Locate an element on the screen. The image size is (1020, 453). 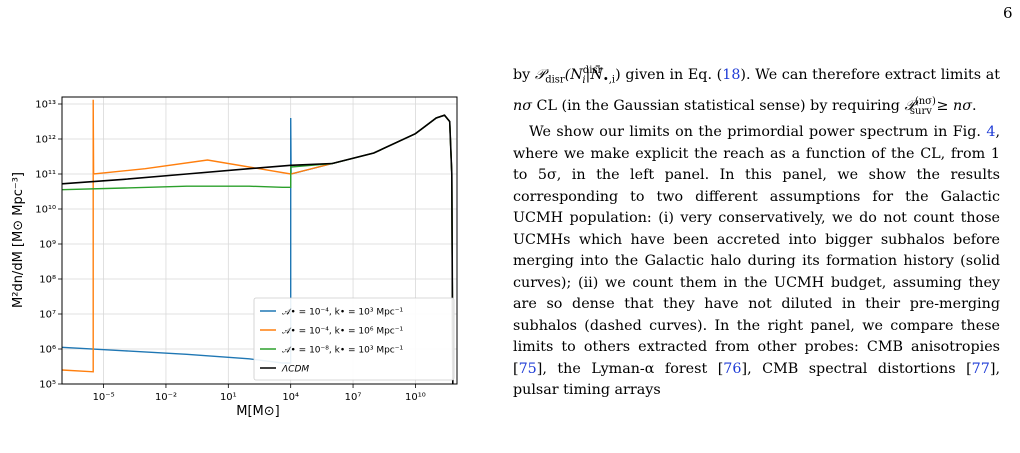
y-tick-label: 10⁷ is located at coordinates (47, 315).